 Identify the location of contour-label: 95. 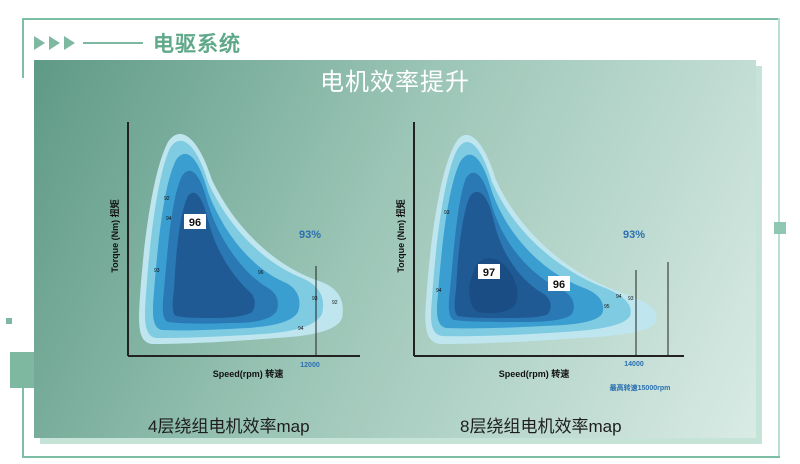
(607, 307).